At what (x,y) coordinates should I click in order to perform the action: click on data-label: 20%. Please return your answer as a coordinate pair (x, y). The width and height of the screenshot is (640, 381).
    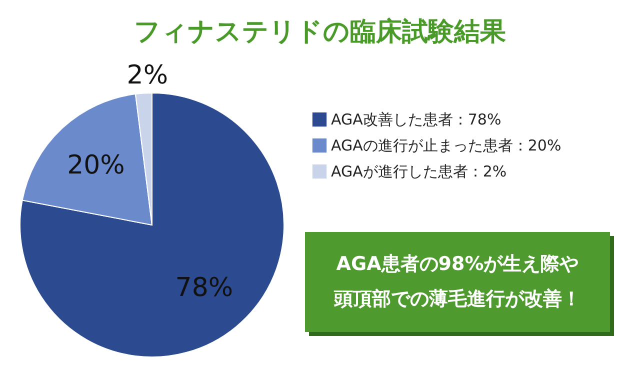
    Looking at the image, I should click on (96, 165).